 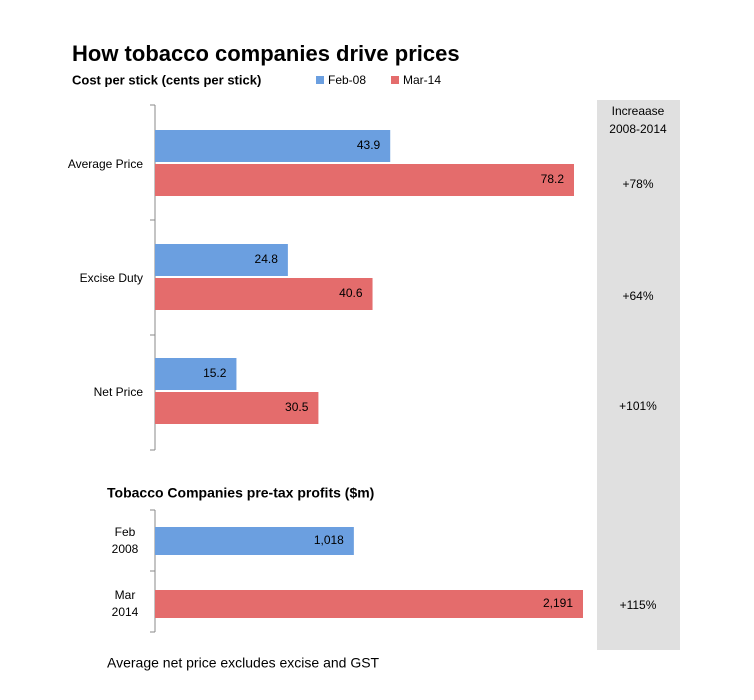 What do you see at coordinates (267, 259) in the screenshot?
I see `data-label: 24.8` at bounding box center [267, 259].